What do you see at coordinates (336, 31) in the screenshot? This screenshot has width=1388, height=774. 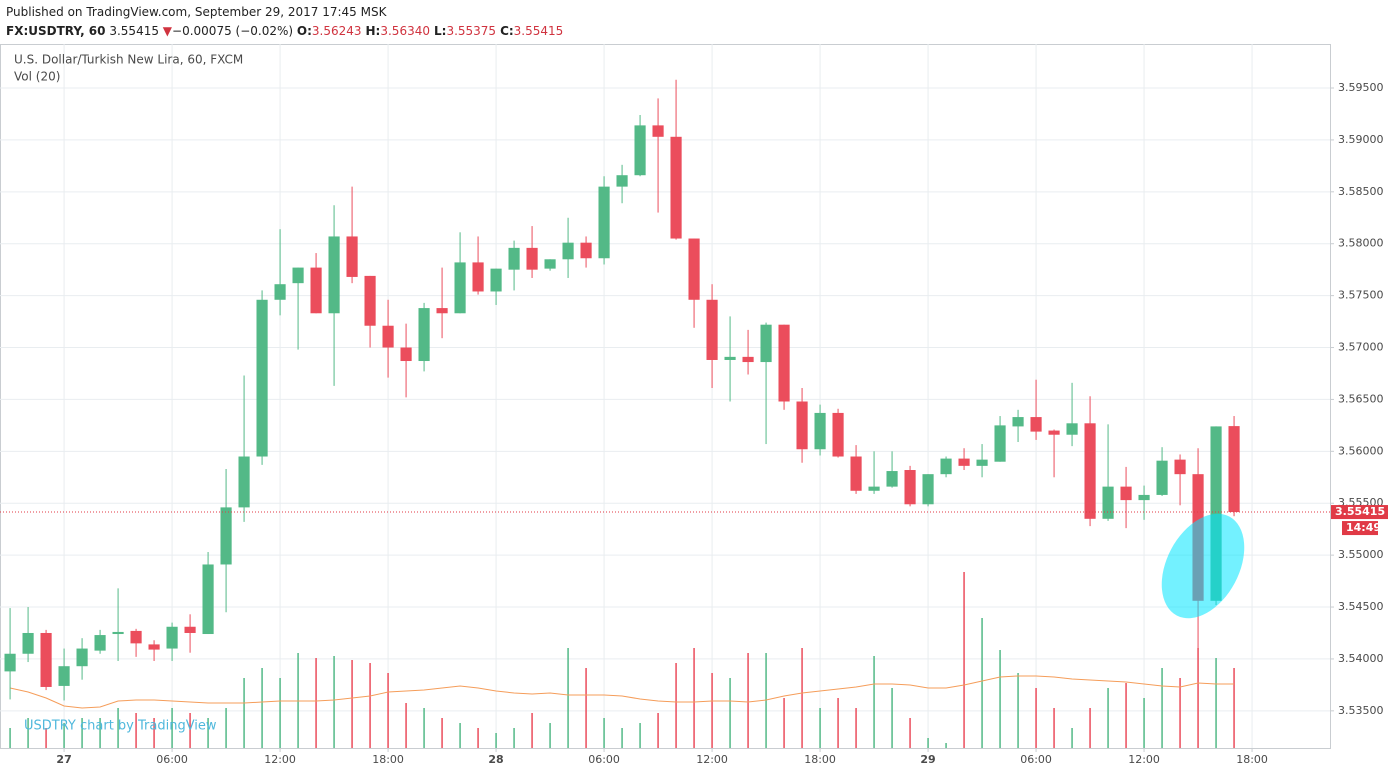 I see `ohlc-value: 3.56243` at bounding box center [336, 31].